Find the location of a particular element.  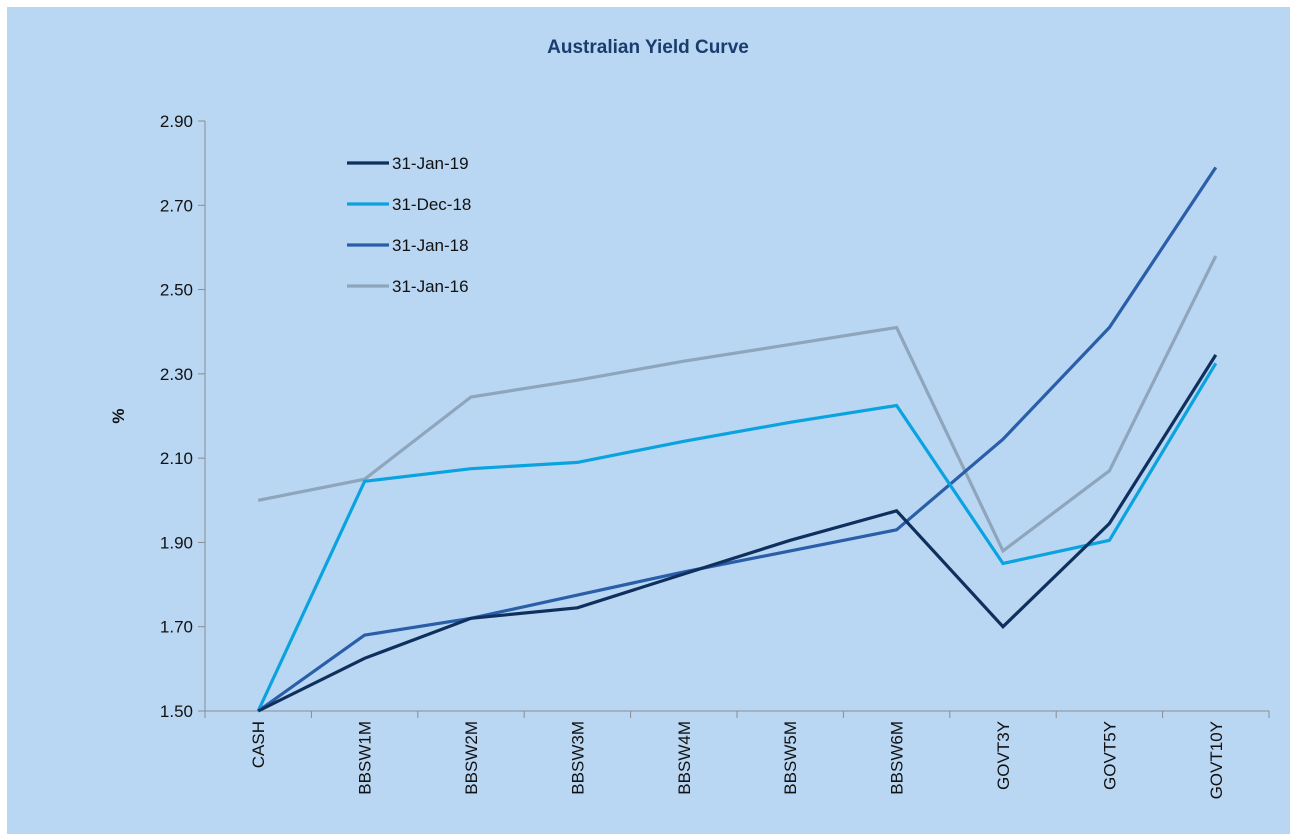

y-tick-label: 1.50 is located at coordinates (176, 711).